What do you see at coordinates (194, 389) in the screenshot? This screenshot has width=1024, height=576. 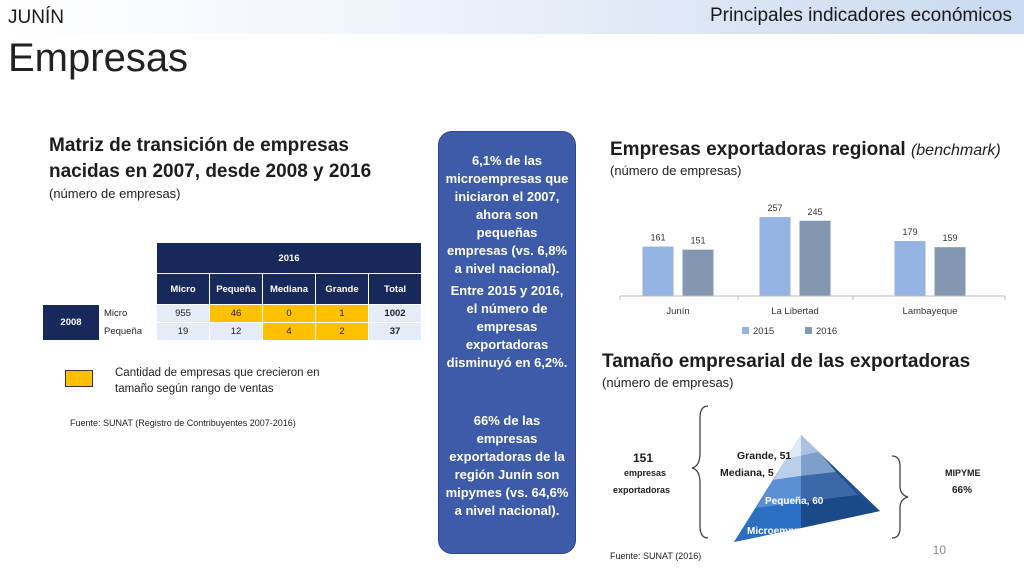 I see `legend-line: tamaño según rango de ventas` at bounding box center [194, 389].